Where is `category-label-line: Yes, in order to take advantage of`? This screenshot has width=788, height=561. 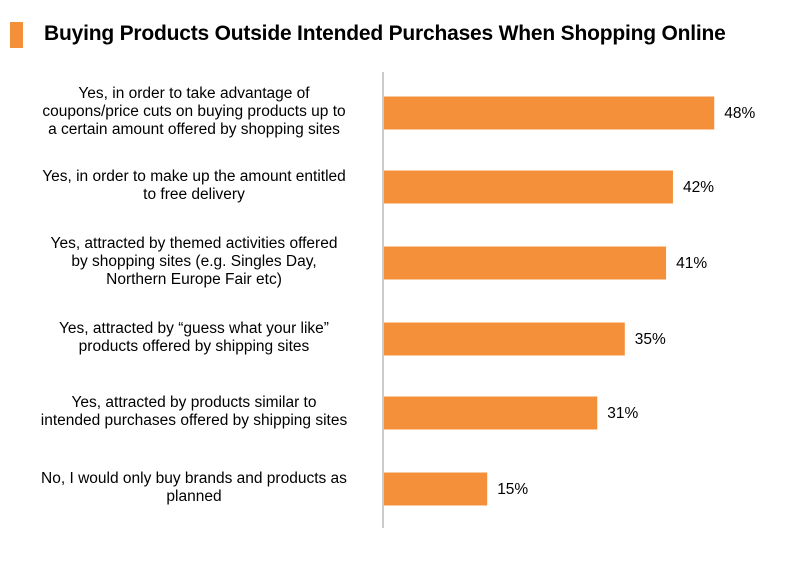 category-label-line: Yes, in order to take advantage of is located at coordinates (194, 93).